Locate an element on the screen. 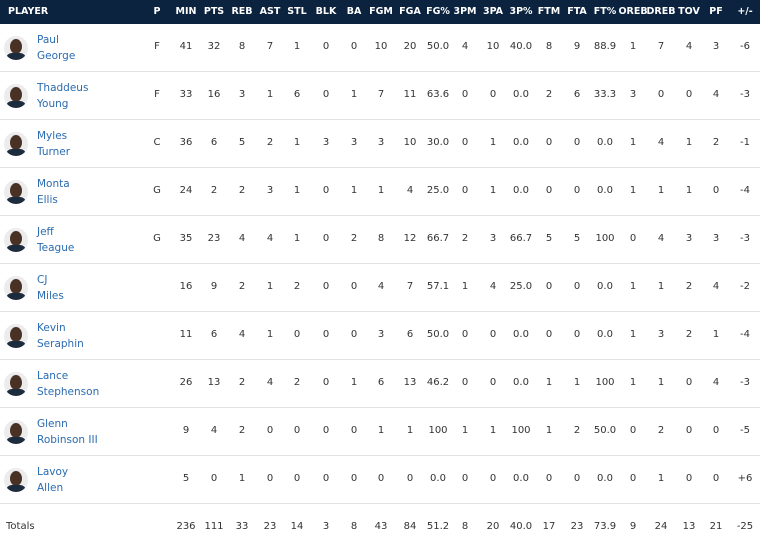 The height and width of the screenshot is (546, 760). player-first-name: Paul is located at coordinates (48, 40).